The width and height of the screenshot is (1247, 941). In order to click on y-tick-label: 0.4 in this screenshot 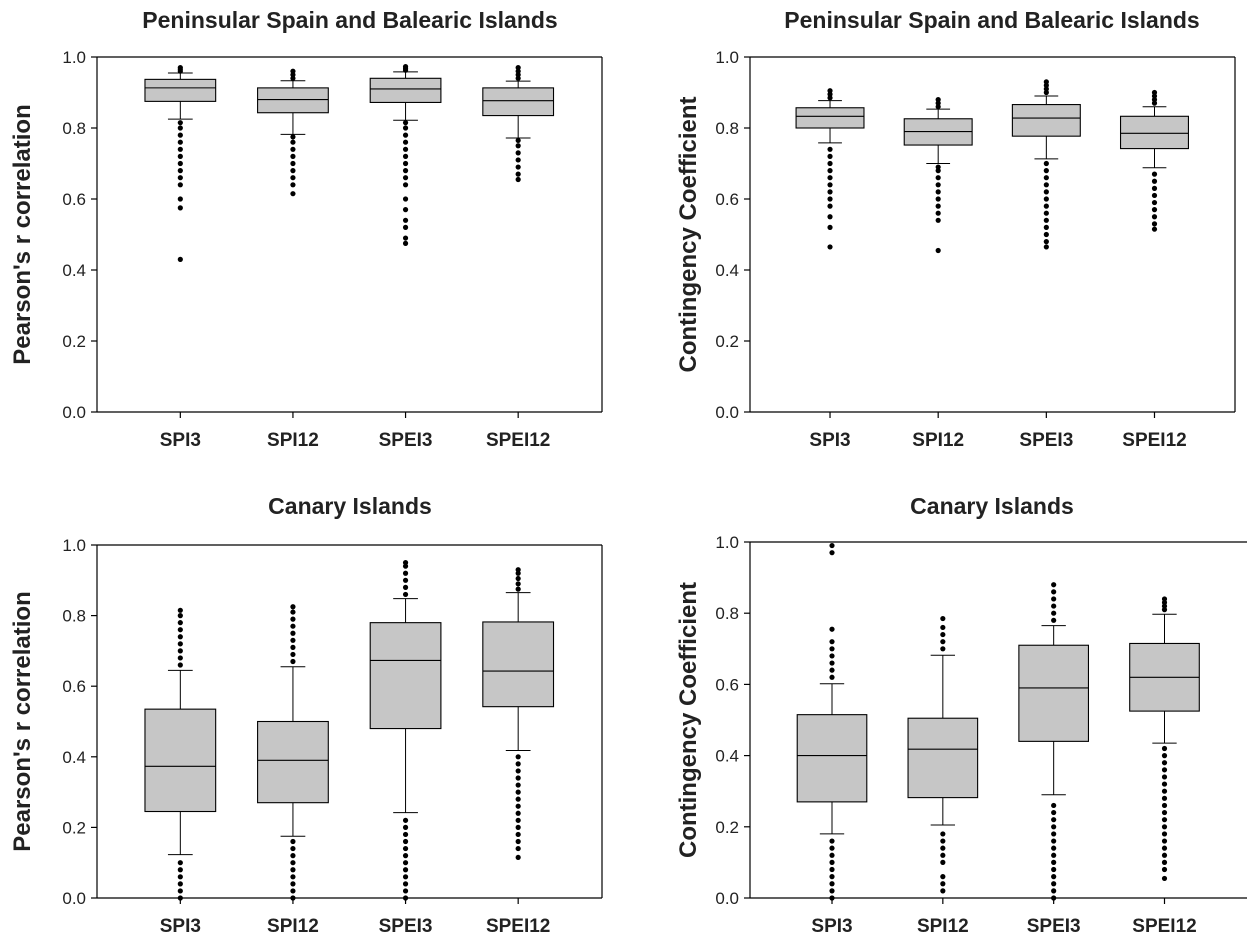, I will do `click(727, 756)`.